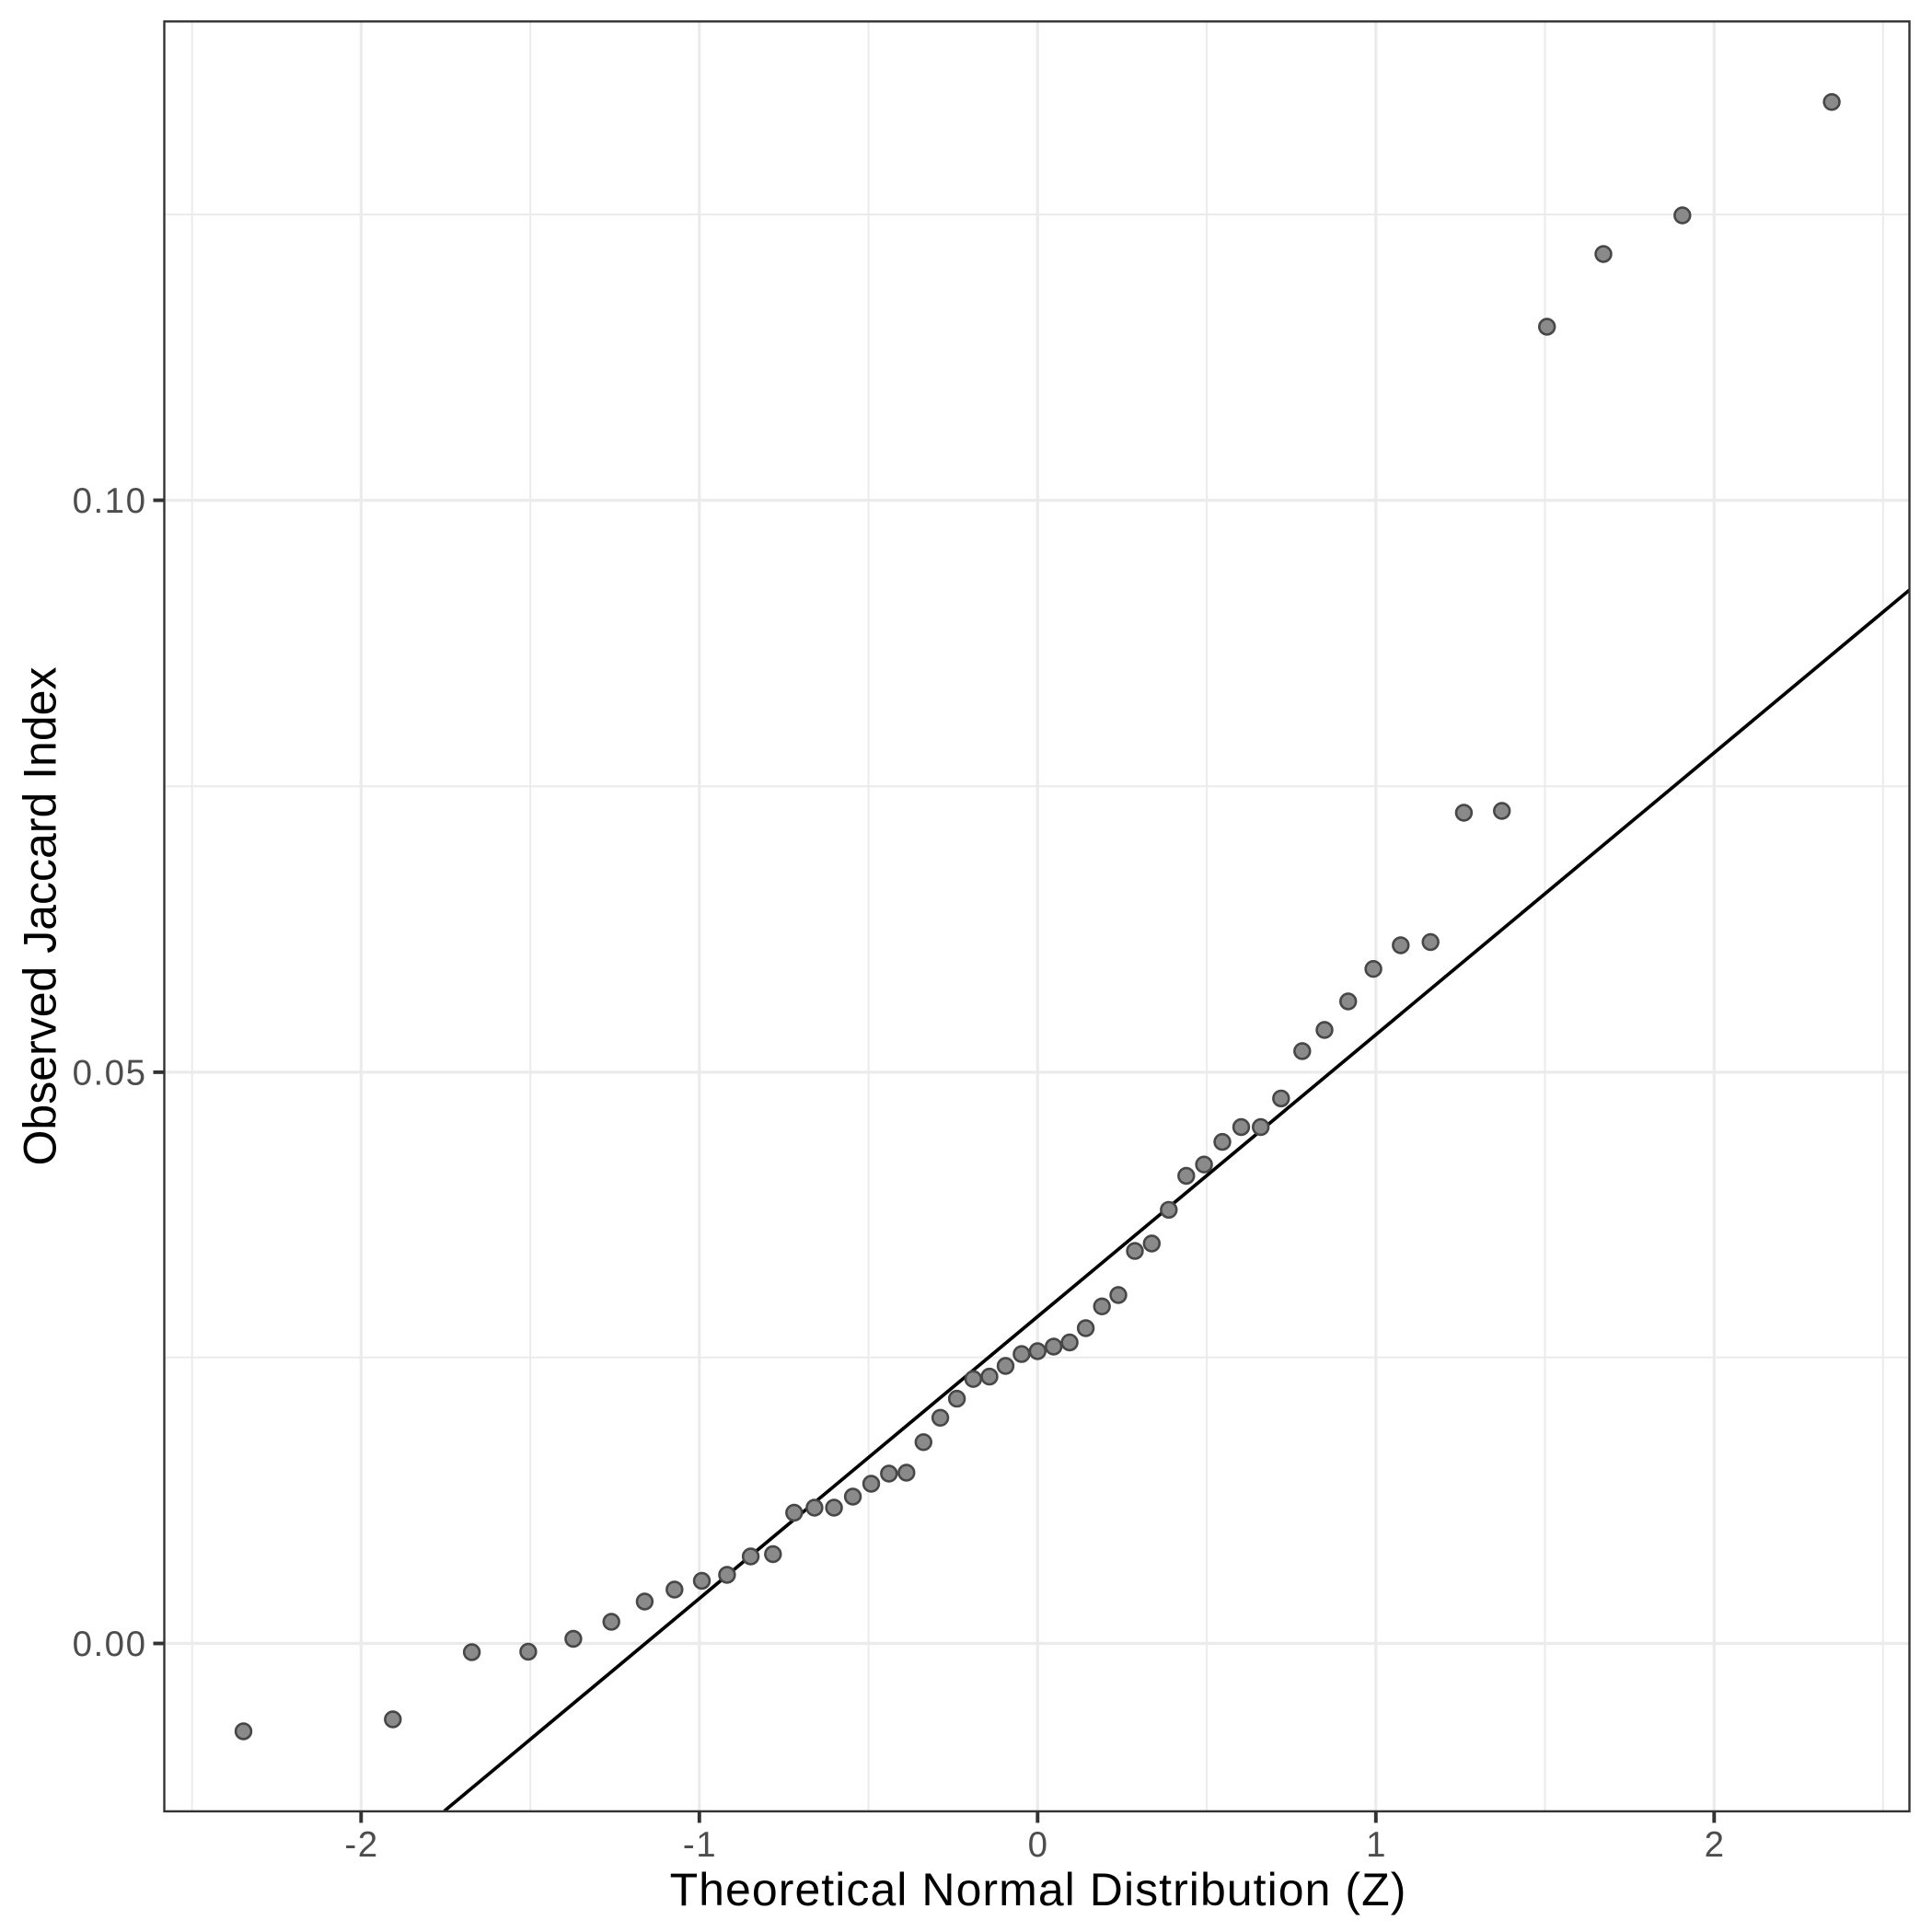  Describe the element at coordinates (110, 1645) in the screenshot. I see `svg-text: 0.00` at that location.